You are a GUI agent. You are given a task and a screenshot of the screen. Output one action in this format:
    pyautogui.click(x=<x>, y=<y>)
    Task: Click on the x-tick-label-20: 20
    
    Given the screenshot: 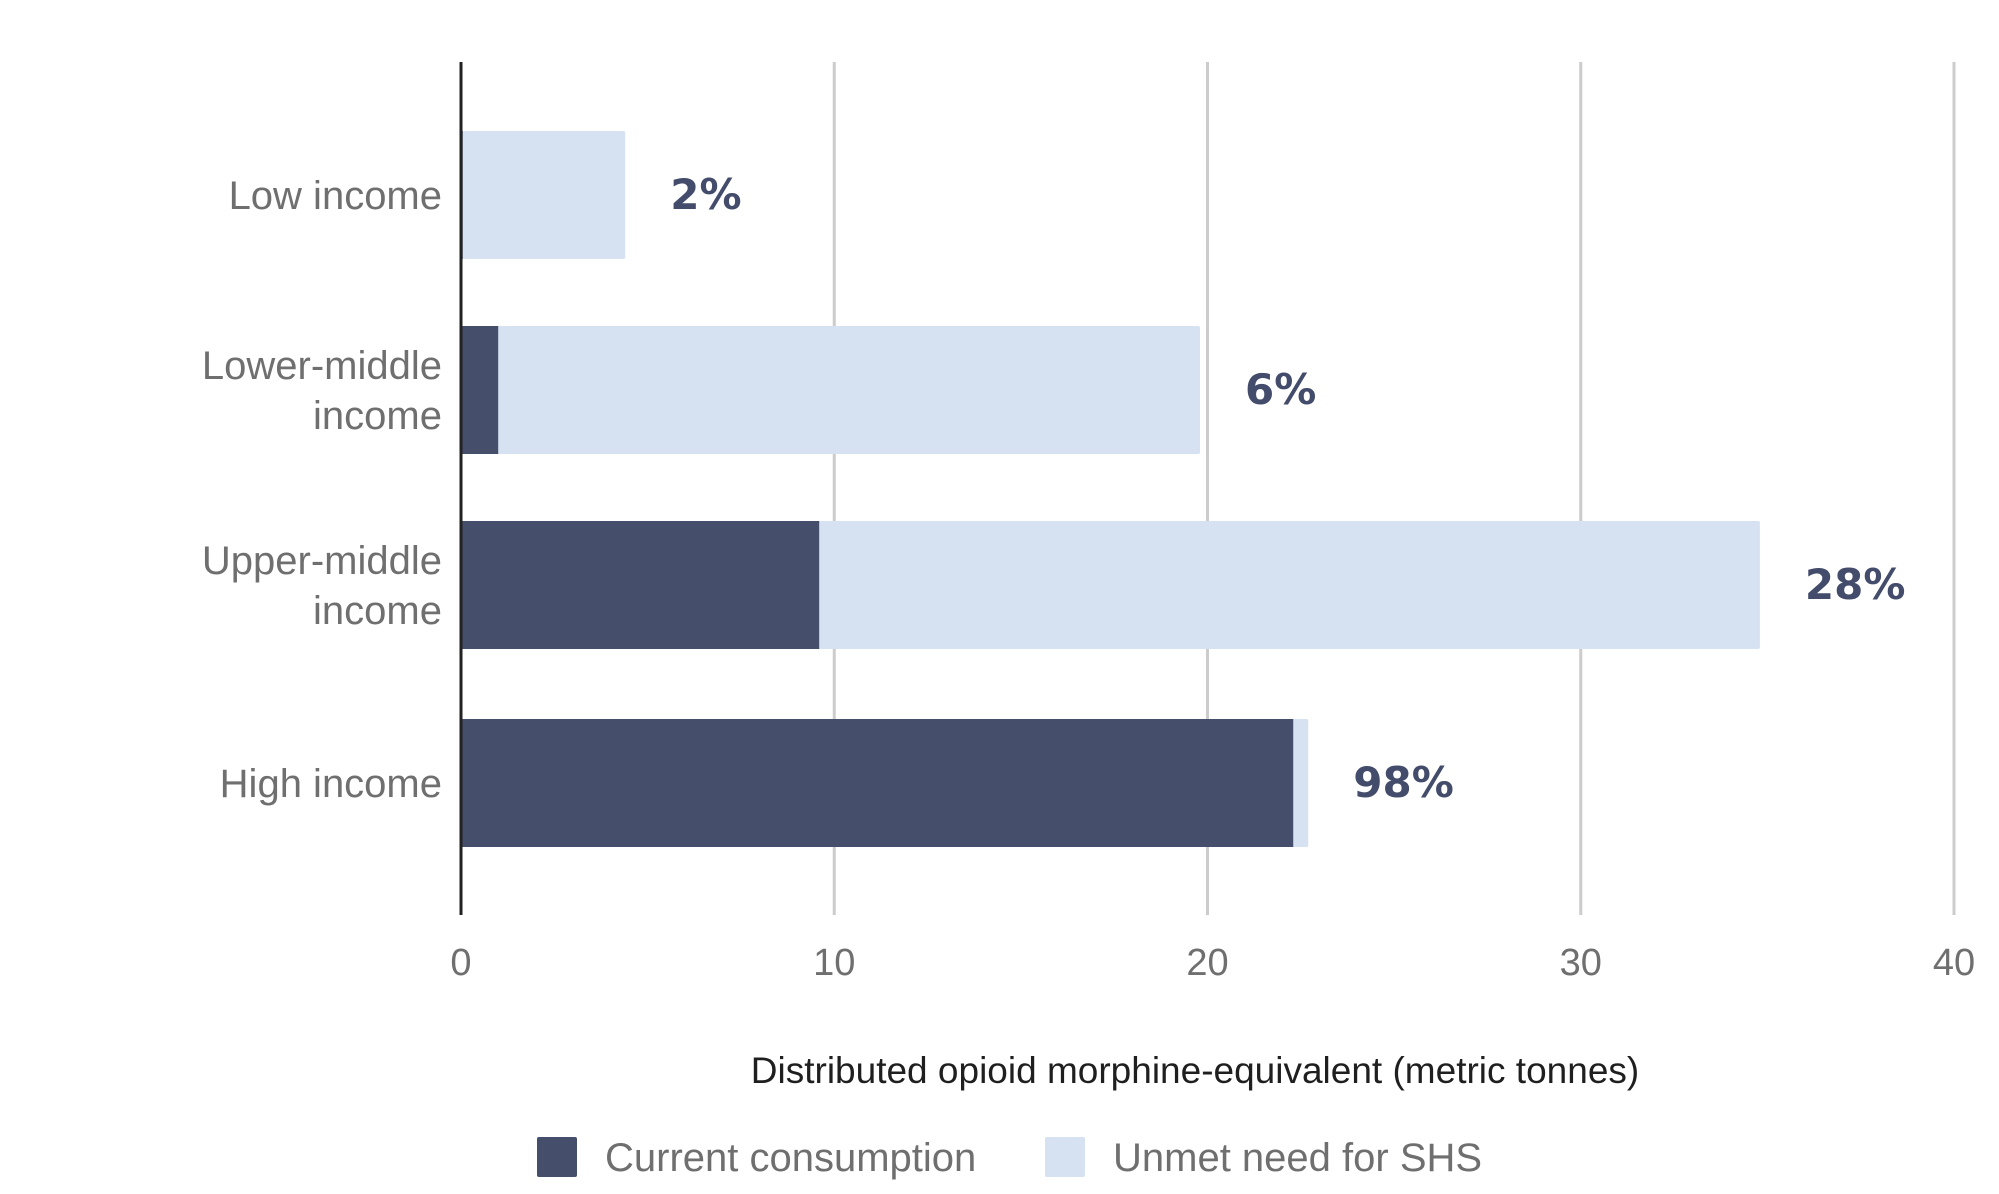 What is the action you would take?
    pyautogui.click(x=1207, y=963)
    